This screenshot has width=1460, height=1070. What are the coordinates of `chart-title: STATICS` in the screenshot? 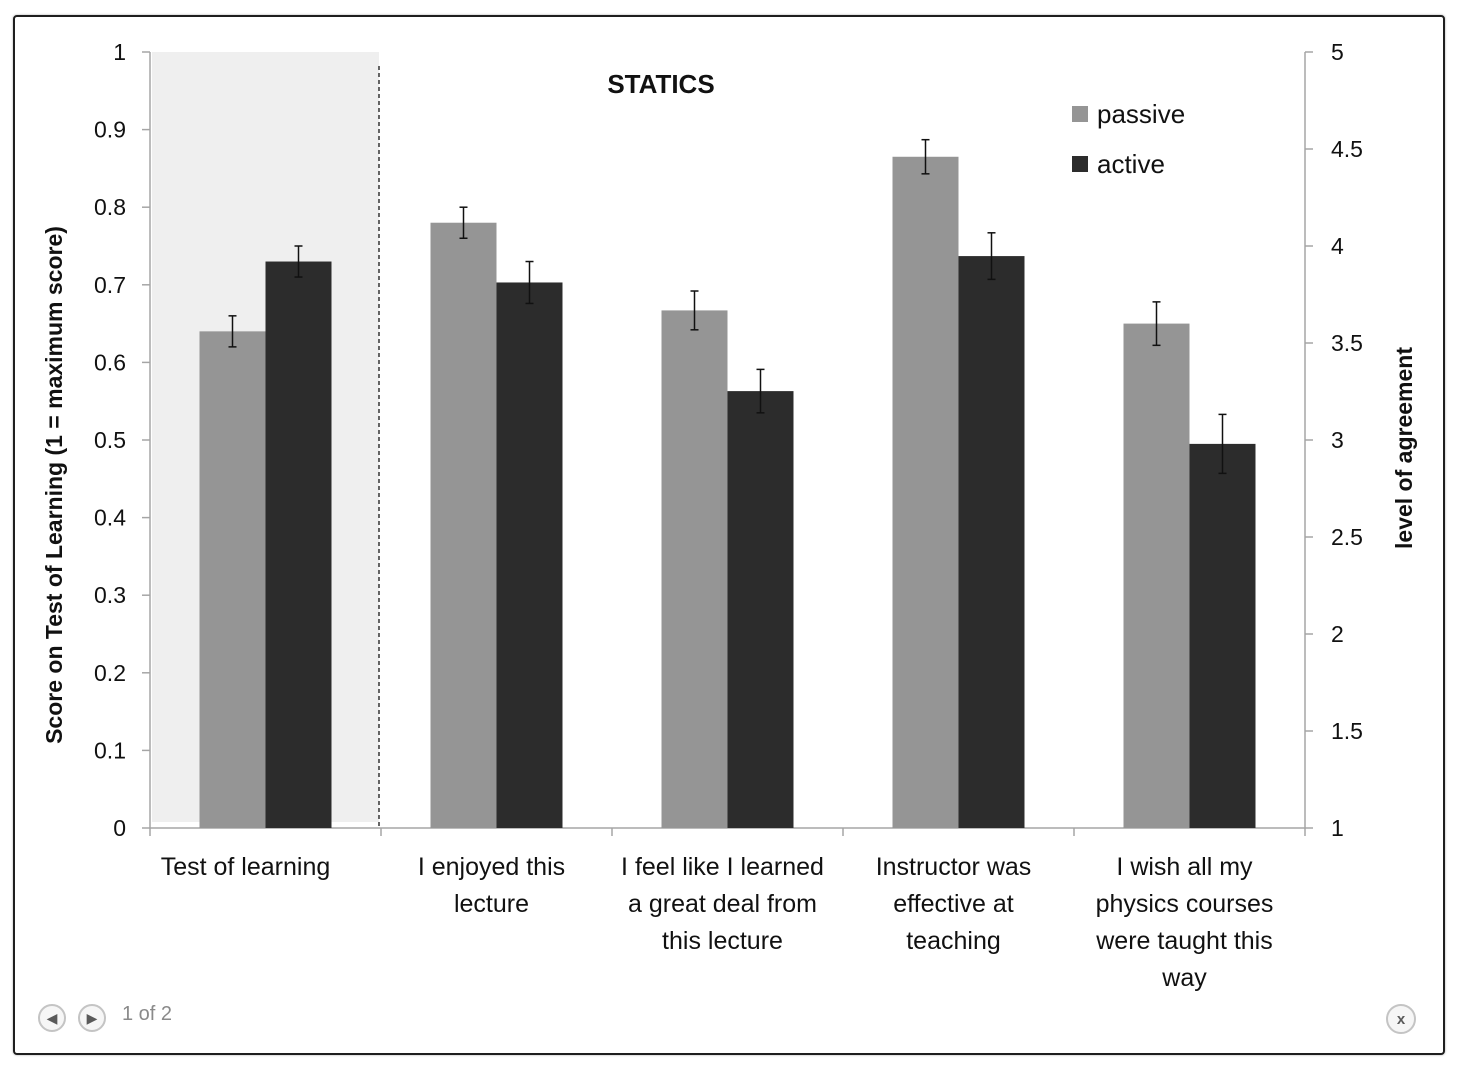 It's located at (660, 84).